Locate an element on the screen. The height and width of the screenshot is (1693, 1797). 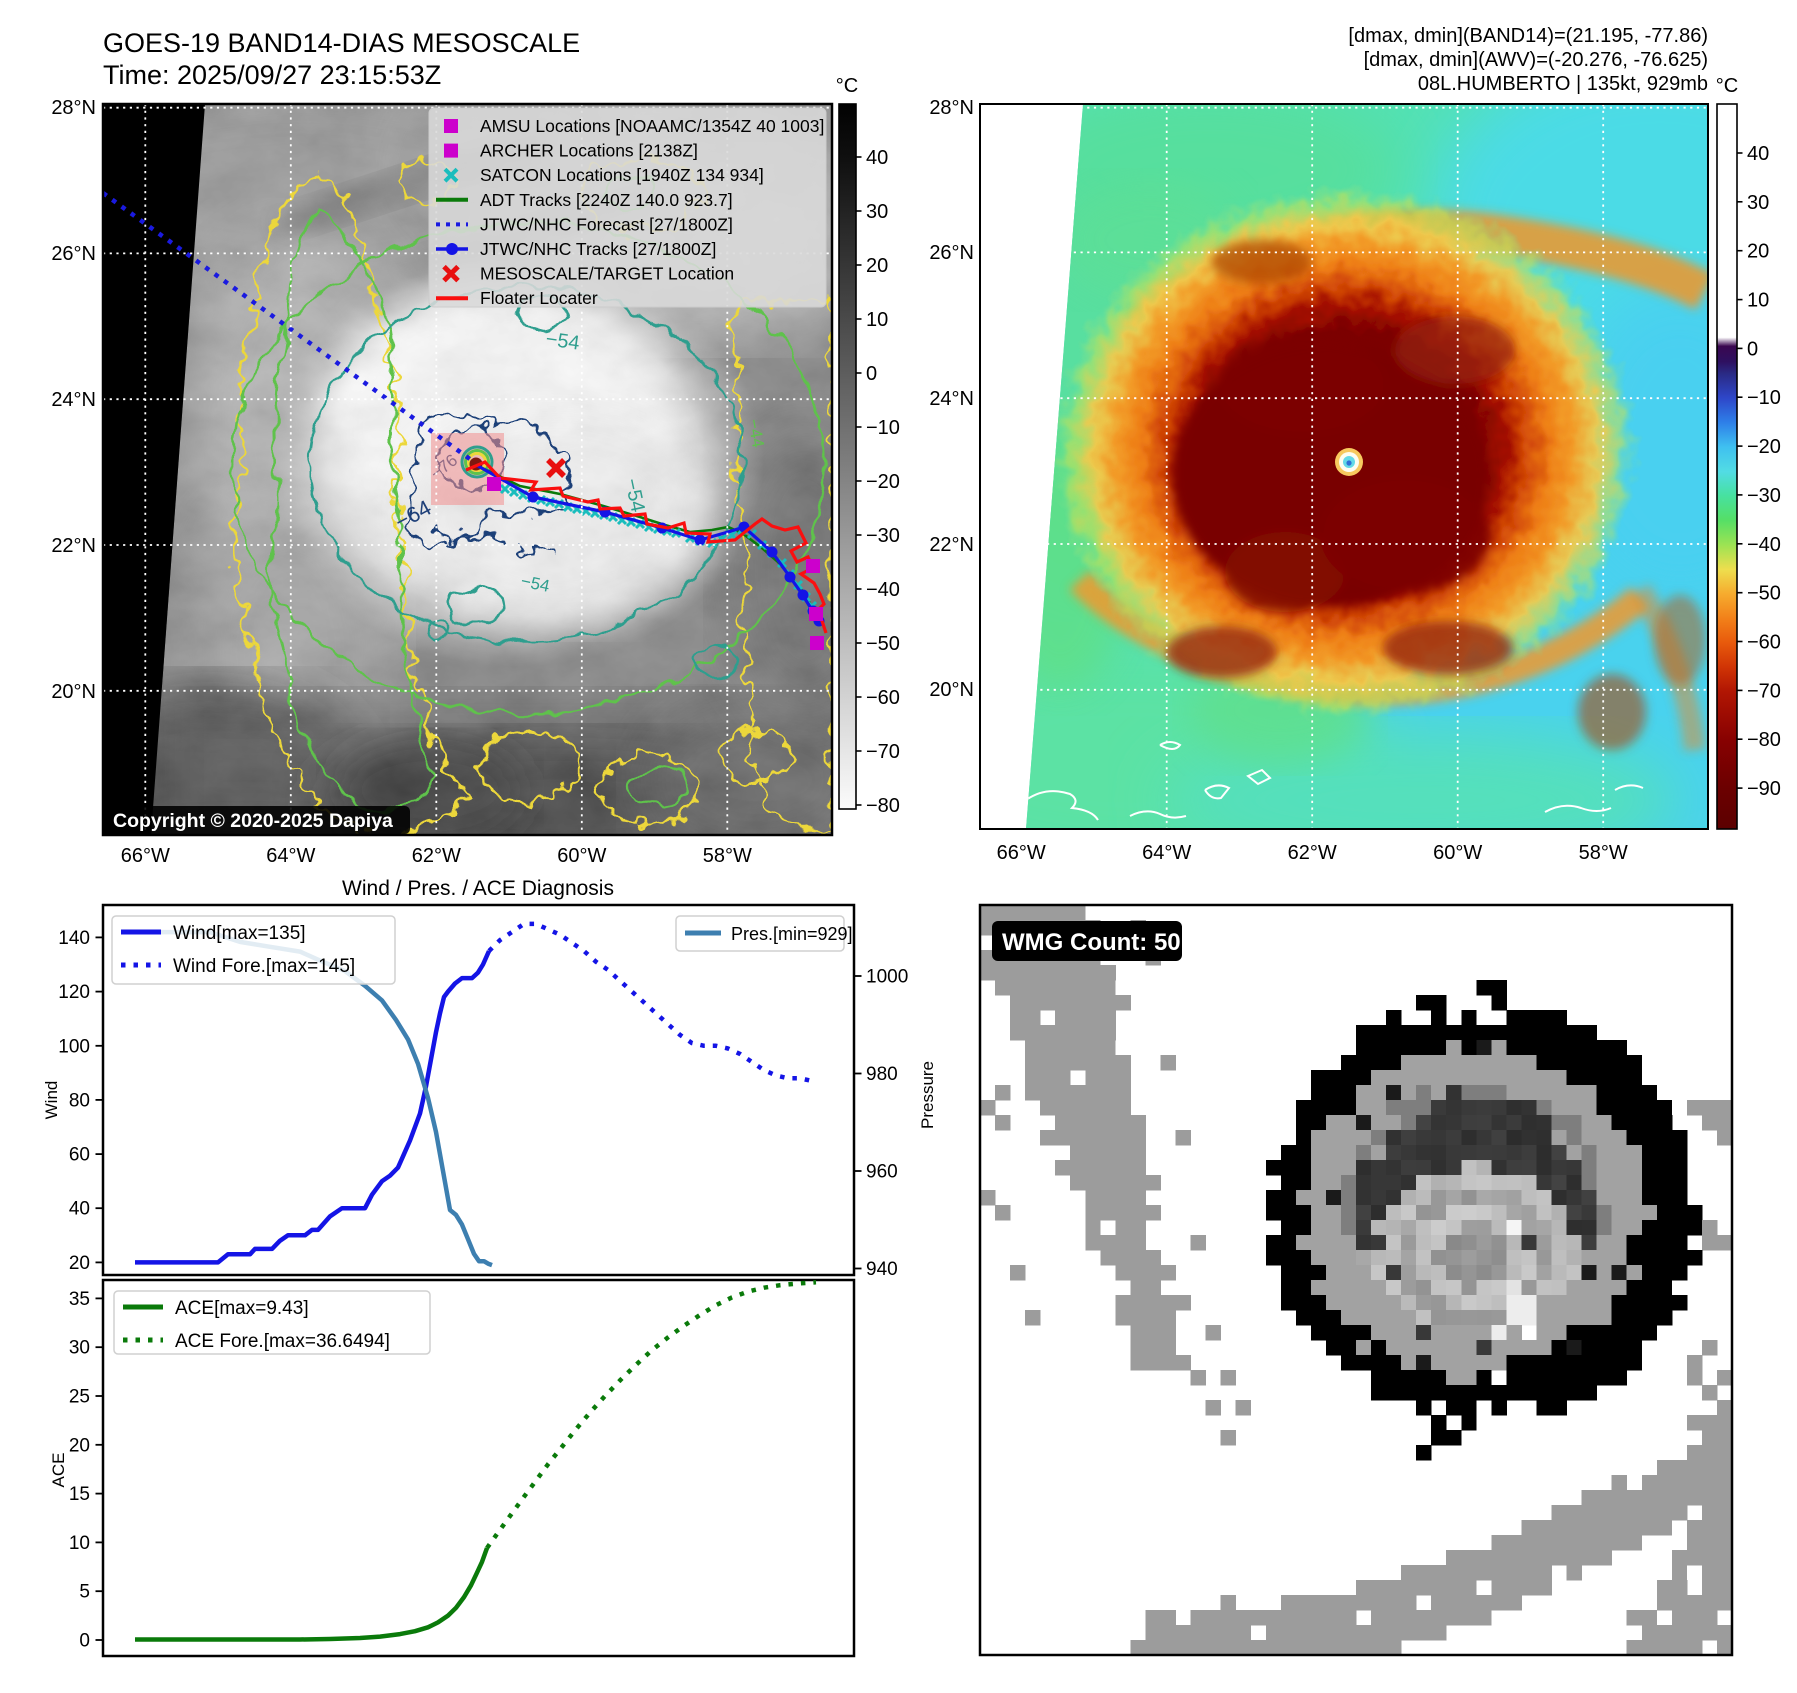
svg-text: 120 is located at coordinates (74, 992).